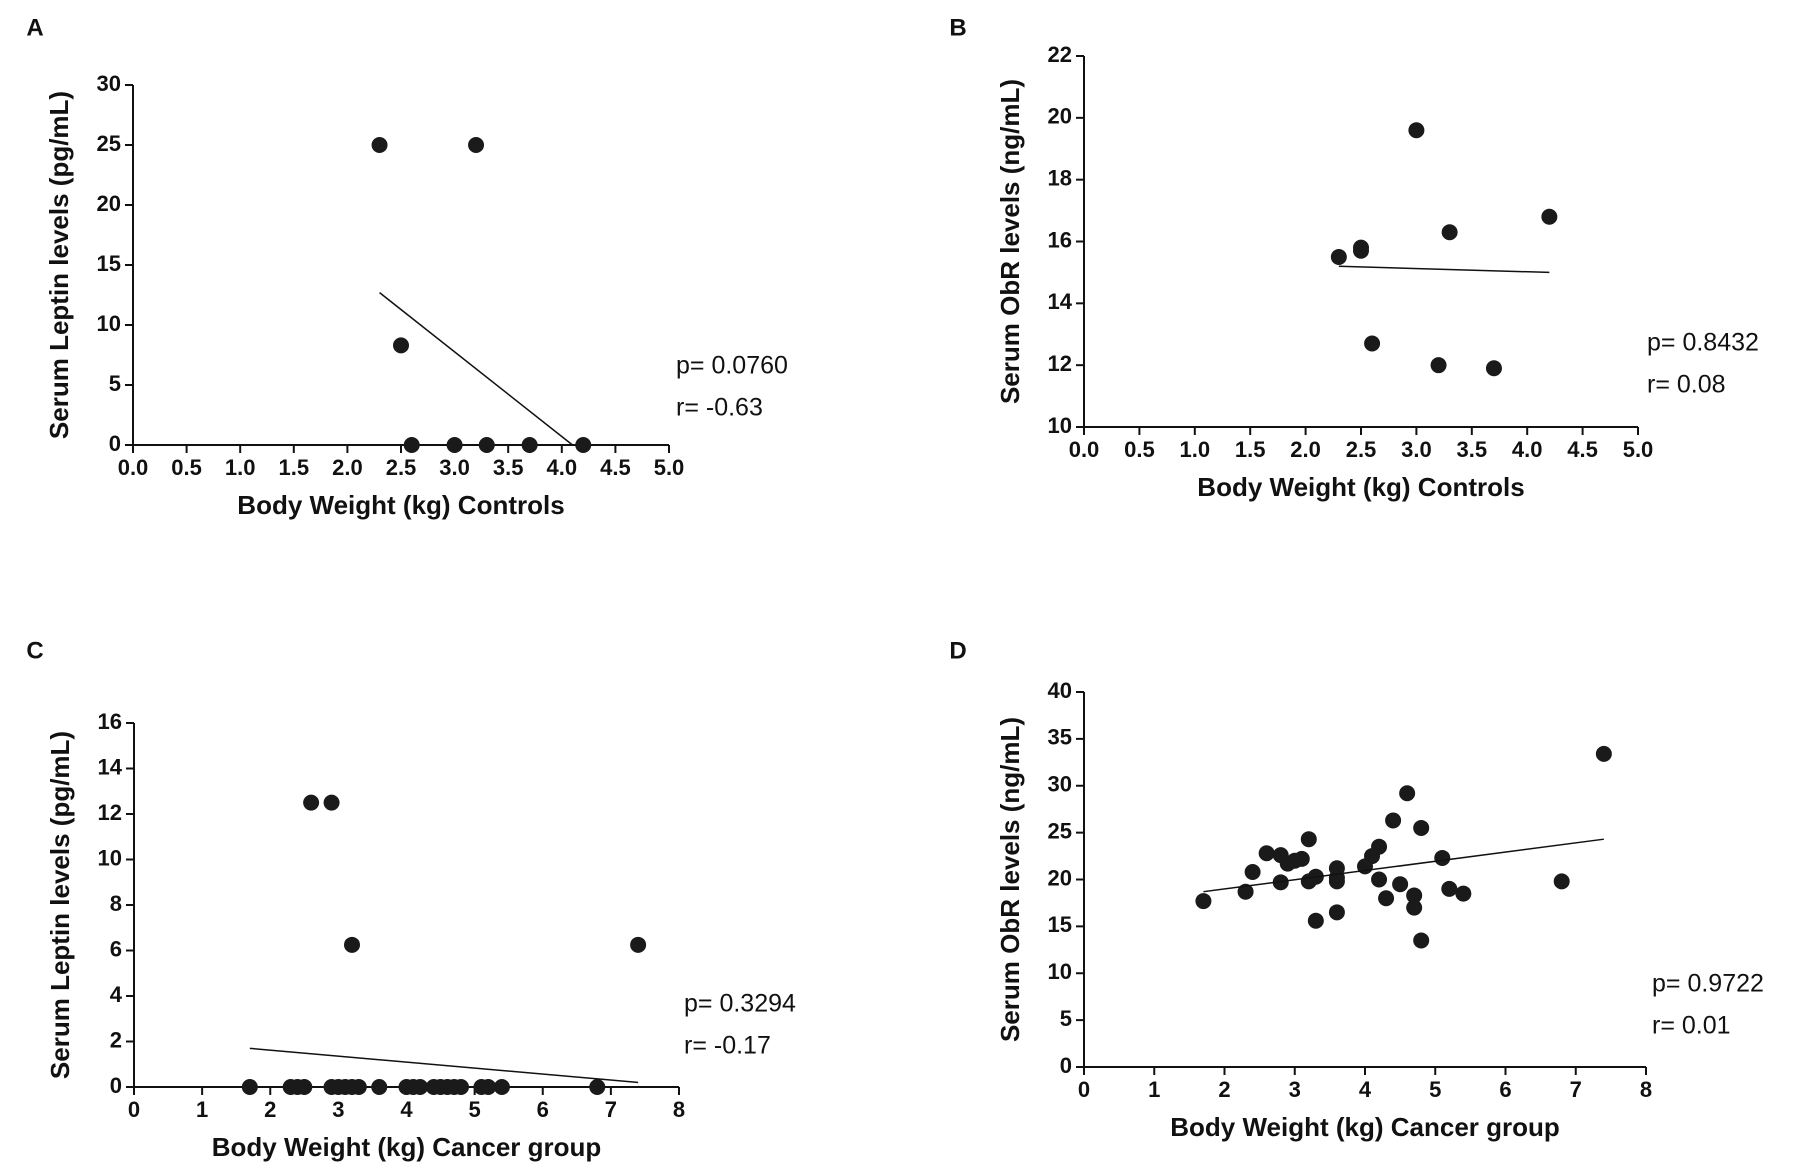 The image size is (1803, 1175). What do you see at coordinates (1505, 1089) in the screenshot?
I see `x-tick-label: 6` at bounding box center [1505, 1089].